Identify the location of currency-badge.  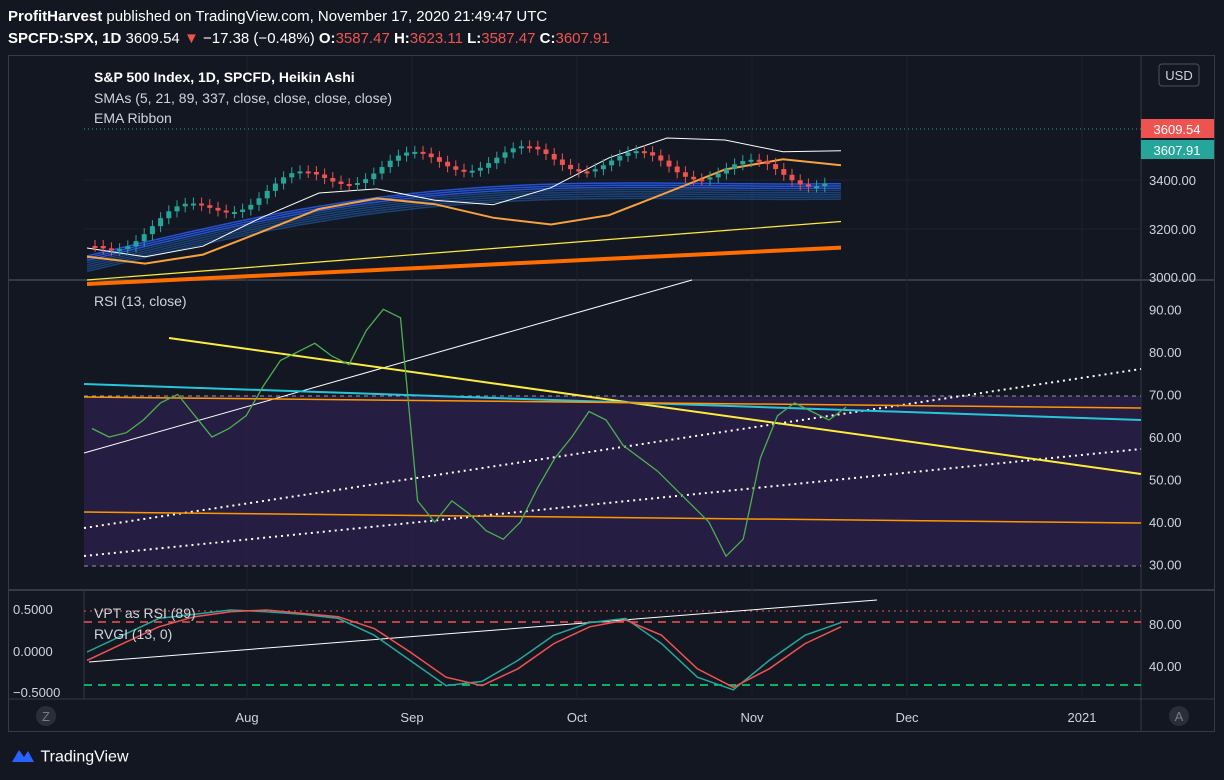
(1179, 75).